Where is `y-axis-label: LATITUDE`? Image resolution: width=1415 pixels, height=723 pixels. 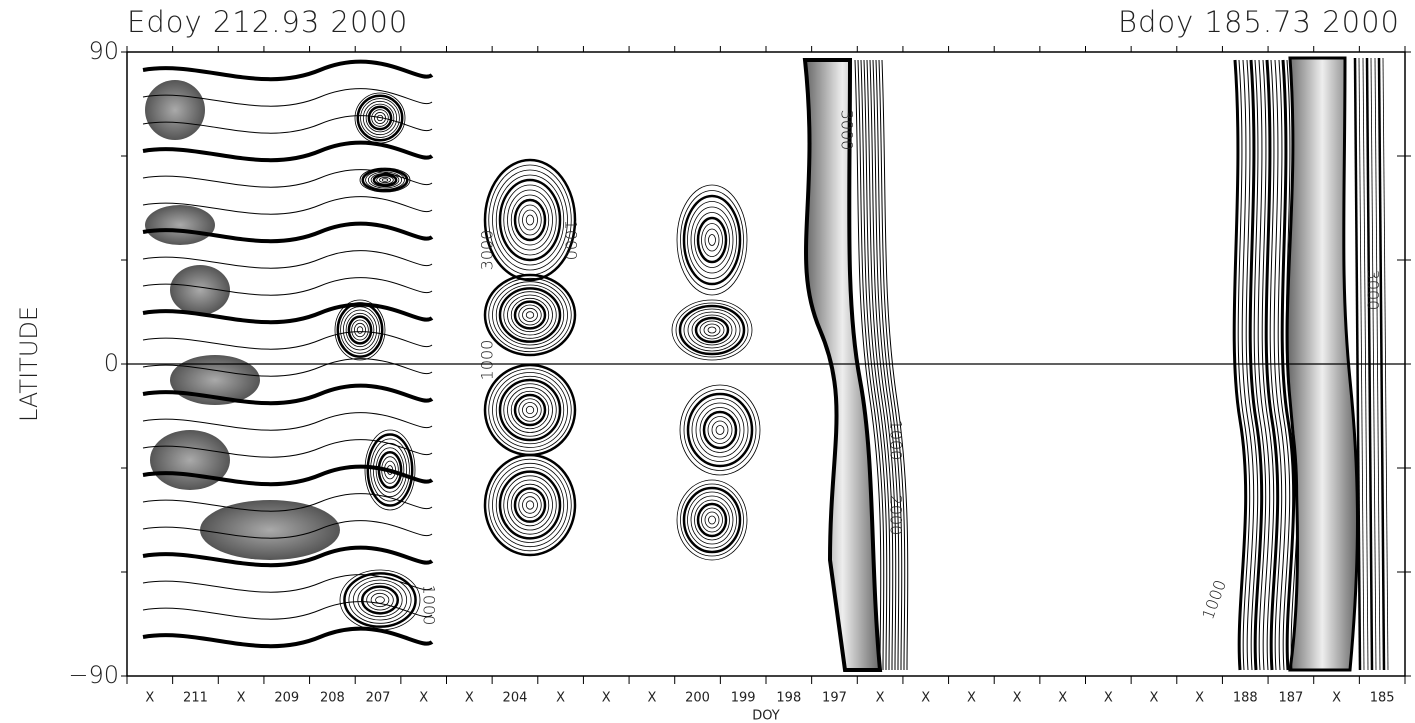 y-axis-label: LATITUDE is located at coordinates (29, 364).